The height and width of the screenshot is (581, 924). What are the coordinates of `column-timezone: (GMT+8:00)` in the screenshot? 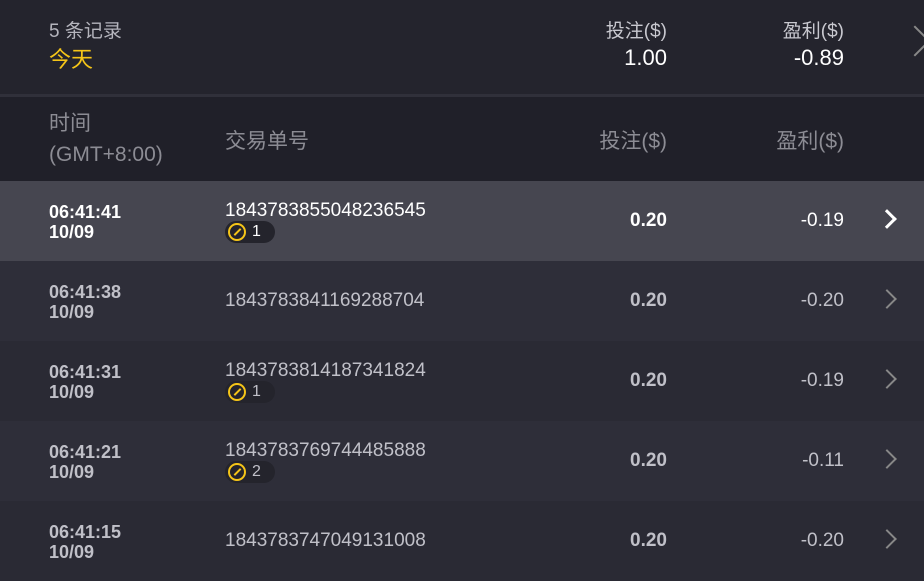 It's located at (106, 154).